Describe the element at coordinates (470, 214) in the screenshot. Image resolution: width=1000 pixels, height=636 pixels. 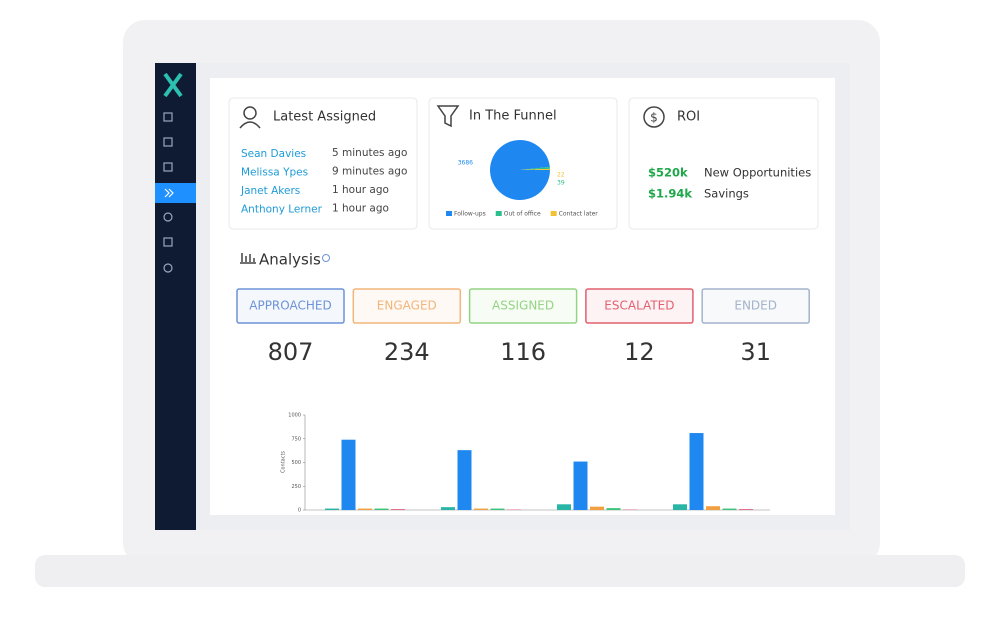
I see `legend-label: Follow-ups` at that location.